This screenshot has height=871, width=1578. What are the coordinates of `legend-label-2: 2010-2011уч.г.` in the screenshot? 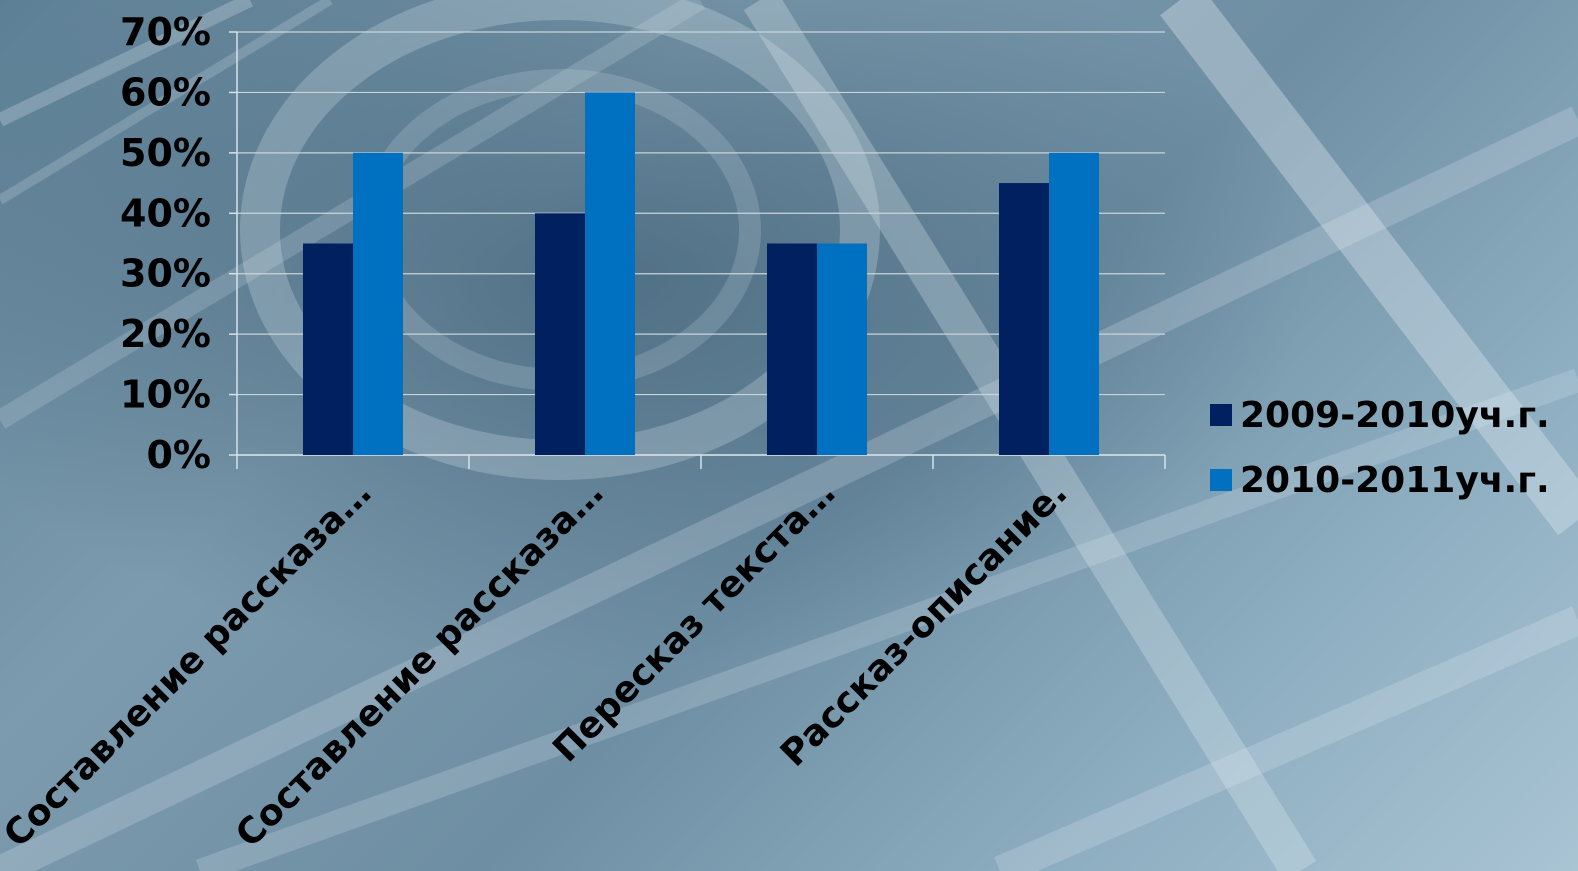 It's located at (1395, 480).